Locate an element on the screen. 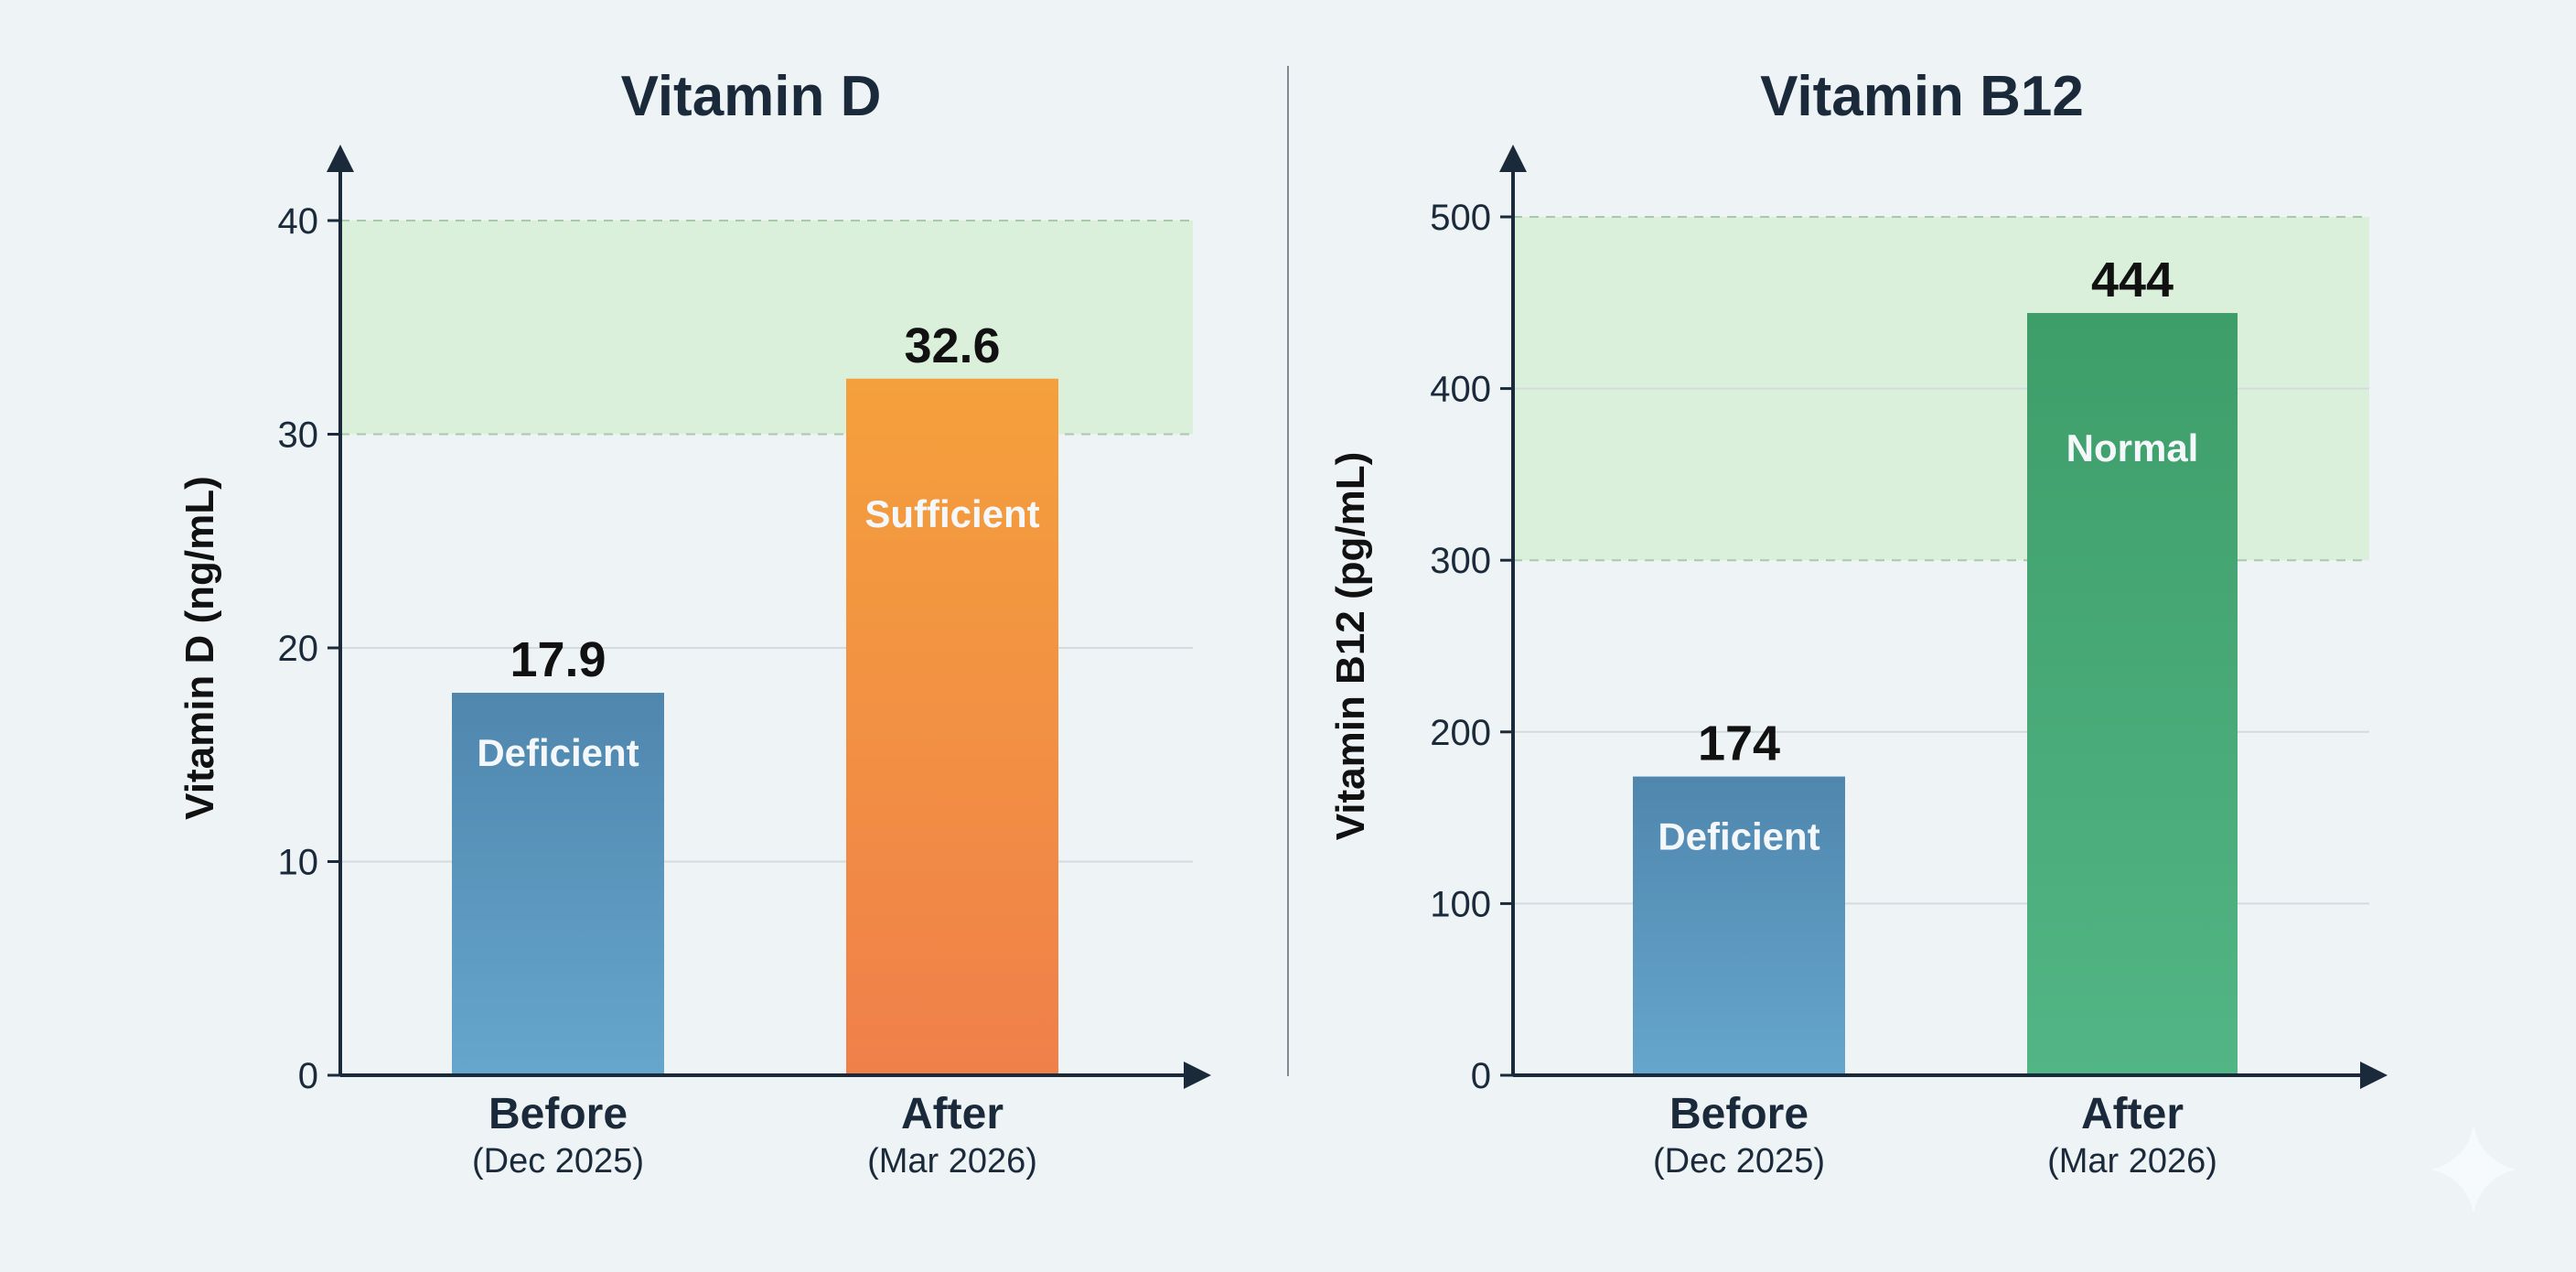 This screenshot has height=1272, width=2576. y-tick-label: 30 is located at coordinates (298, 435).